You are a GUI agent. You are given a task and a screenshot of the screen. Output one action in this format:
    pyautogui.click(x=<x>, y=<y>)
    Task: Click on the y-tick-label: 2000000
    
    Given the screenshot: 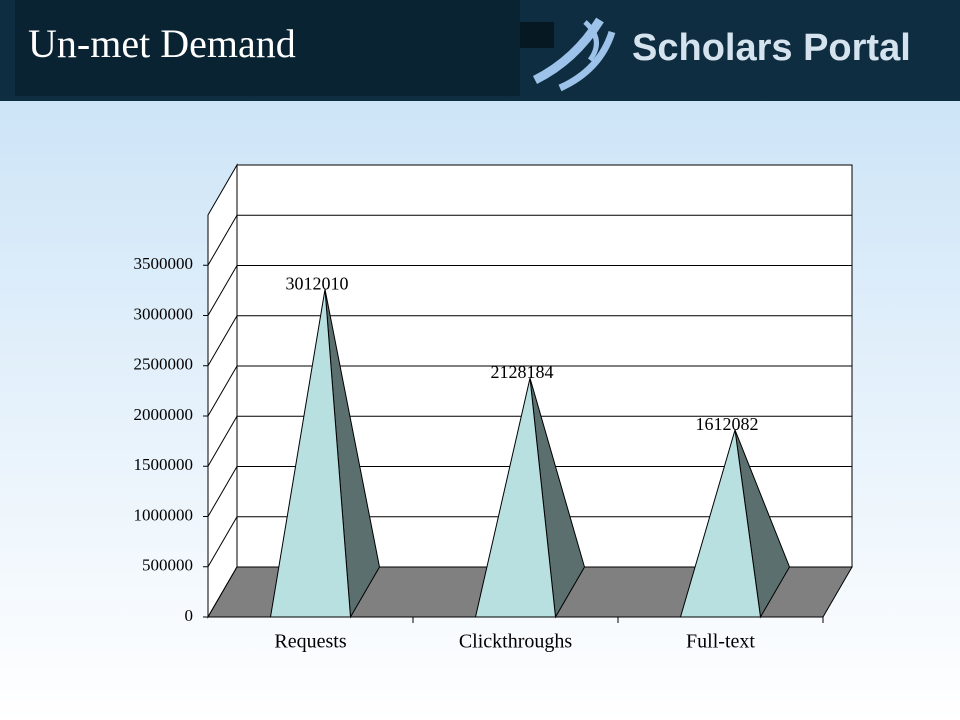 What is the action you would take?
    pyautogui.click(x=164, y=414)
    